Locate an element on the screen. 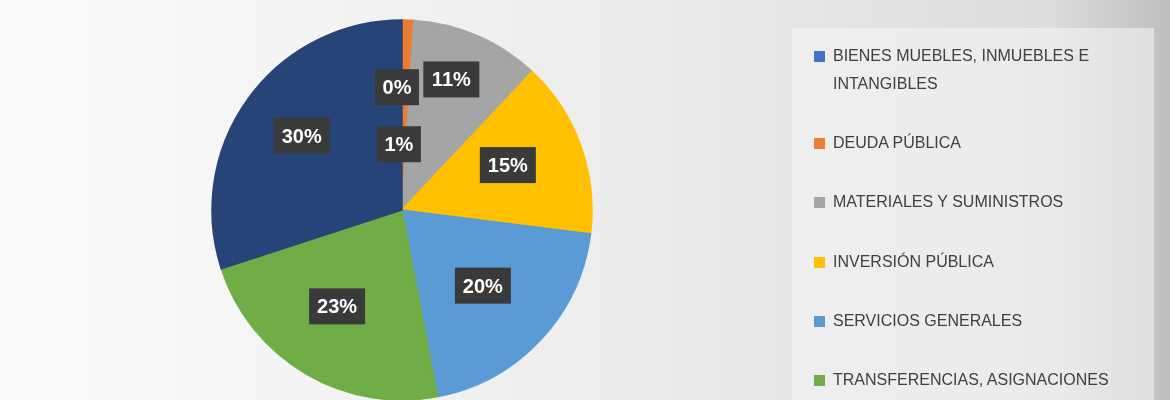  legend-label: BIENES MUEBLES, INMUEBLES E INTANGIBLES is located at coordinates (962, 70).